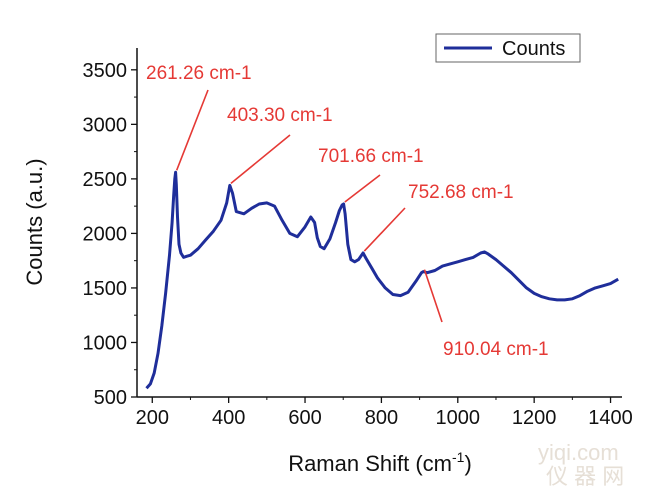 The width and height of the screenshot is (652, 489). What do you see at coordinates (371, 156) in the screenshot?
I see `peak-annotation-label: 701.66 cm-1` at bounding box center [371, 156].